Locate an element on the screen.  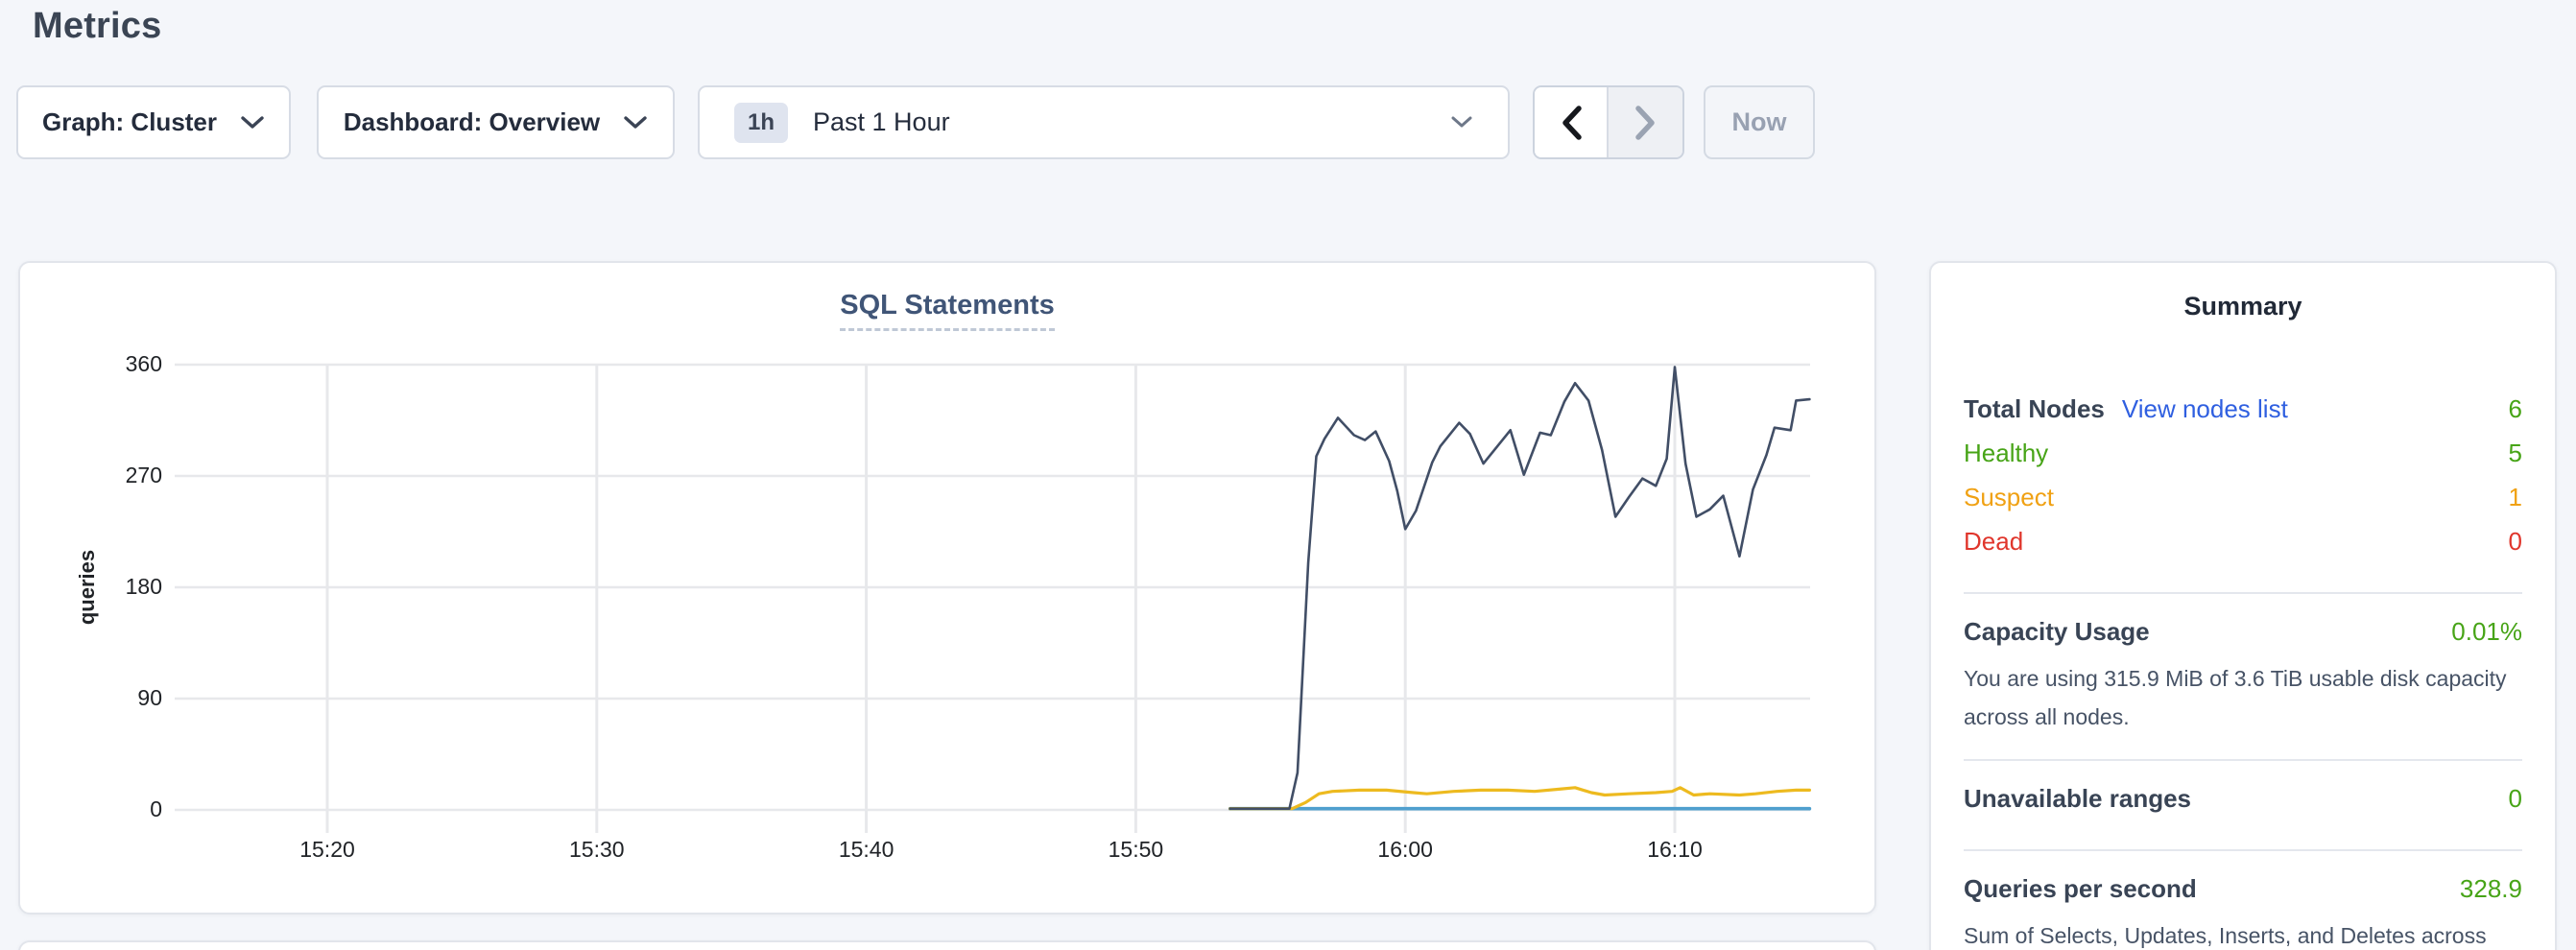
dashboard-dropdown: Dashboard: Overview is located at coordinates (496, 122).